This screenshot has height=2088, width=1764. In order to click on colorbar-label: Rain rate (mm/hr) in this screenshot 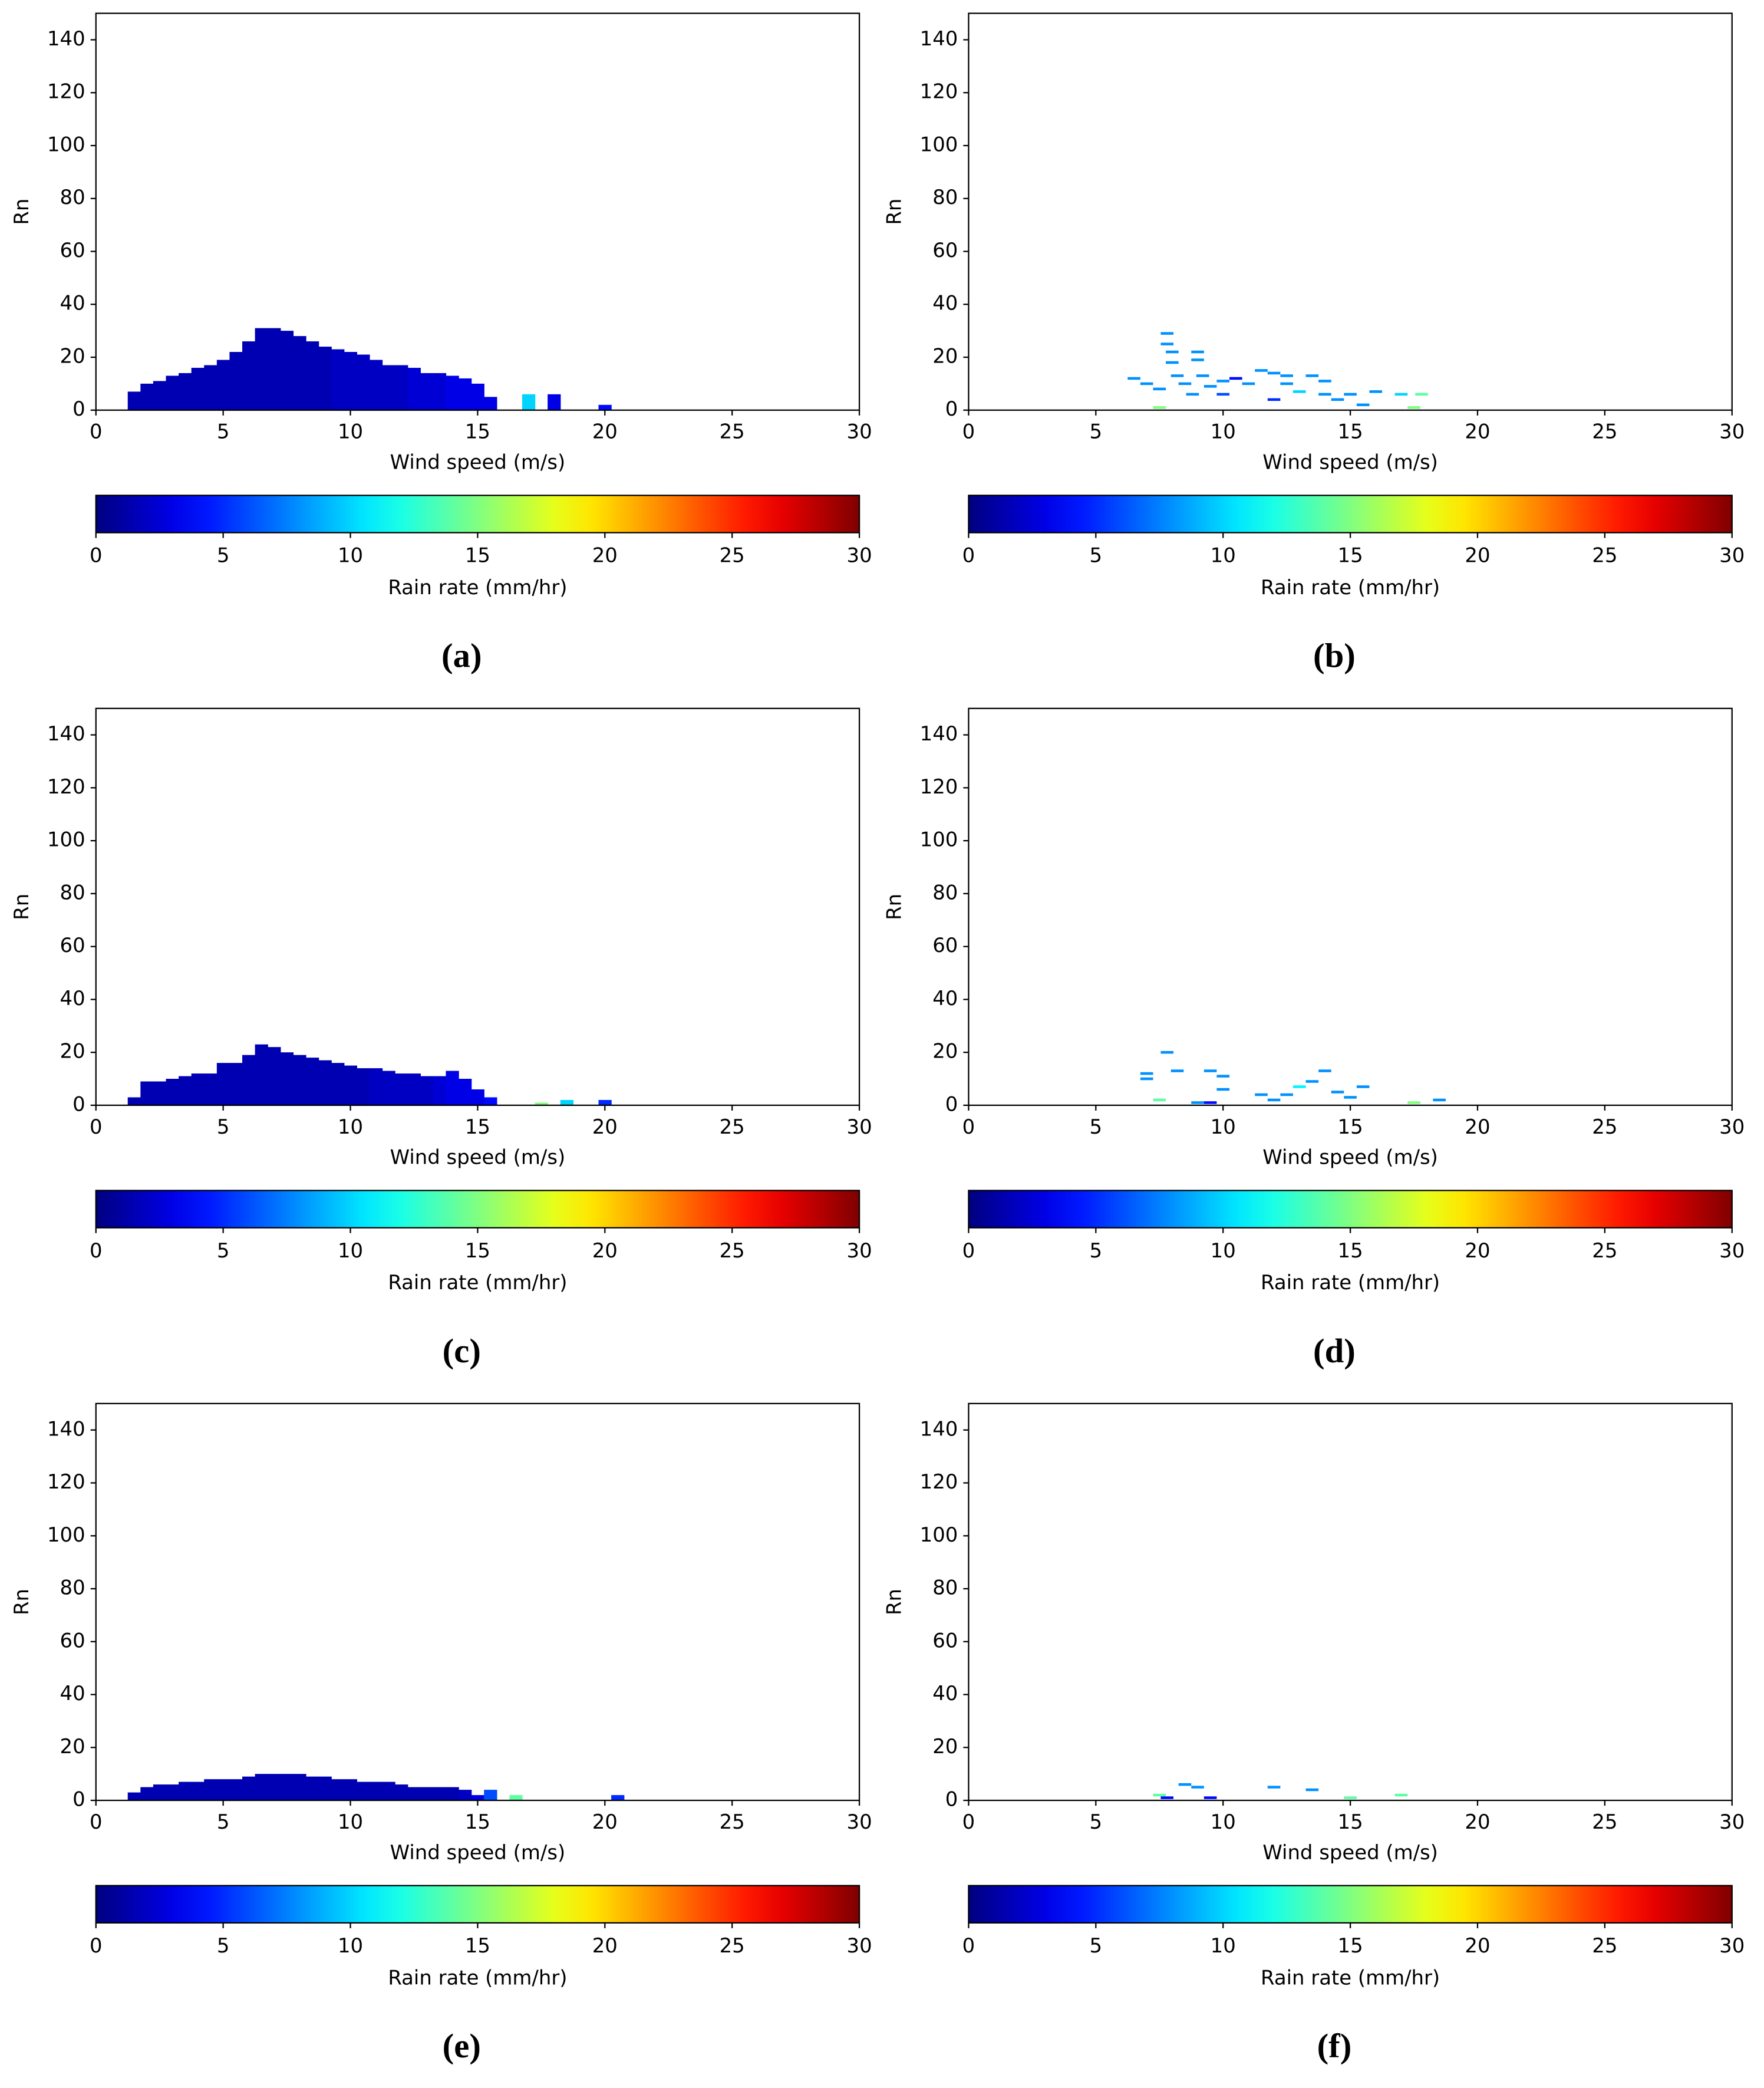, I will do `click(477, 1282)`.